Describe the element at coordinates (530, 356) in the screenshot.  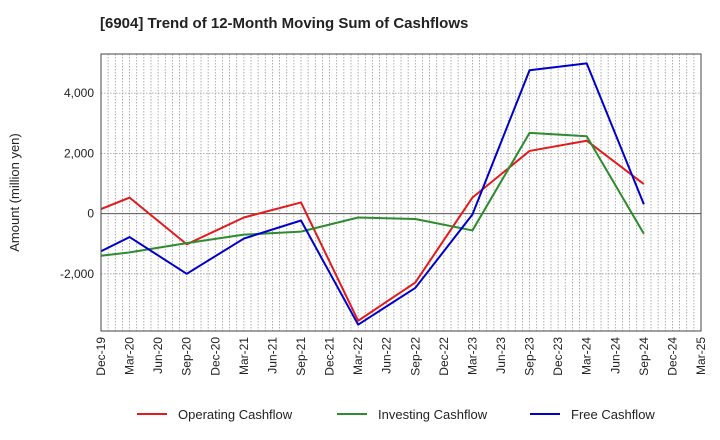
I see `x-tick-label: Sep-23` at that location.